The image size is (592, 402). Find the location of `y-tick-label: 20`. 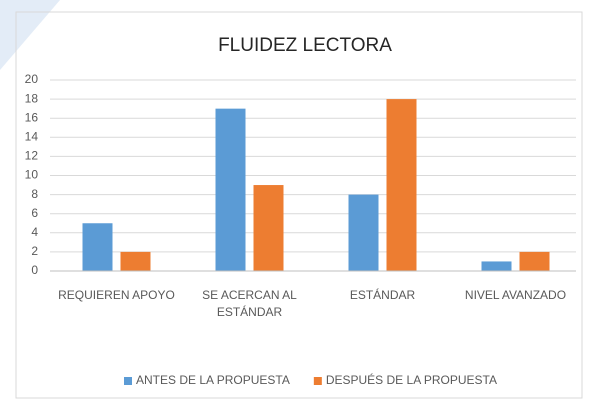

y-tick-label: 20 is located at coordinates (32, 79).